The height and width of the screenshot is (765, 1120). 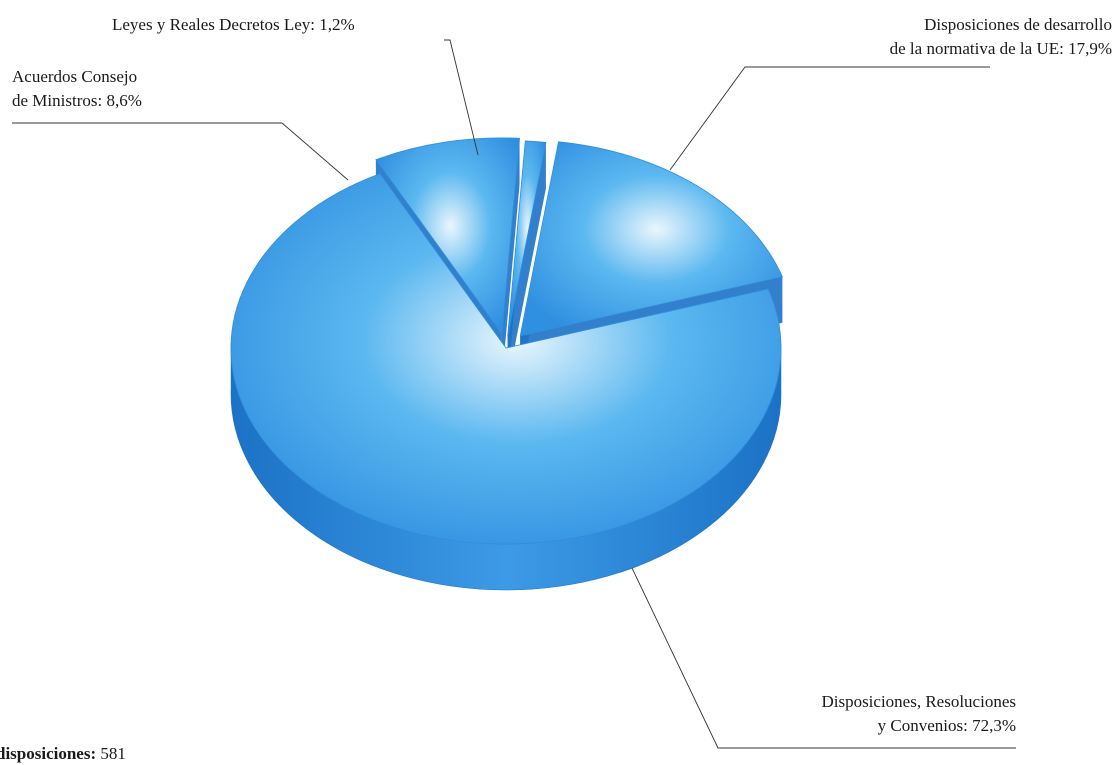 I want to click on slice-label-3: Leyes y Reales Decretos Ley: 1,2%, so click(x=233, y=24).